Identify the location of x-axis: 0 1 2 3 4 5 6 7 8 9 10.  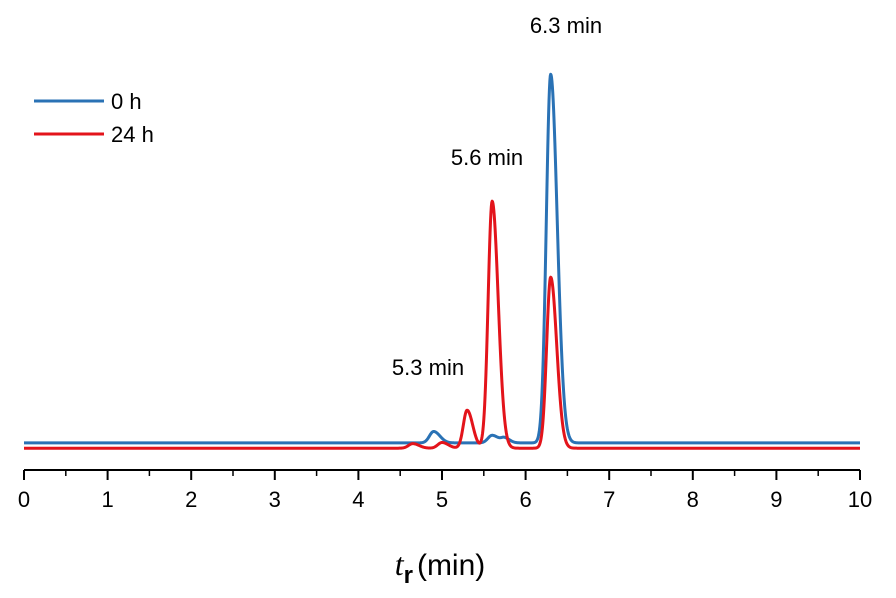
(445, 490).